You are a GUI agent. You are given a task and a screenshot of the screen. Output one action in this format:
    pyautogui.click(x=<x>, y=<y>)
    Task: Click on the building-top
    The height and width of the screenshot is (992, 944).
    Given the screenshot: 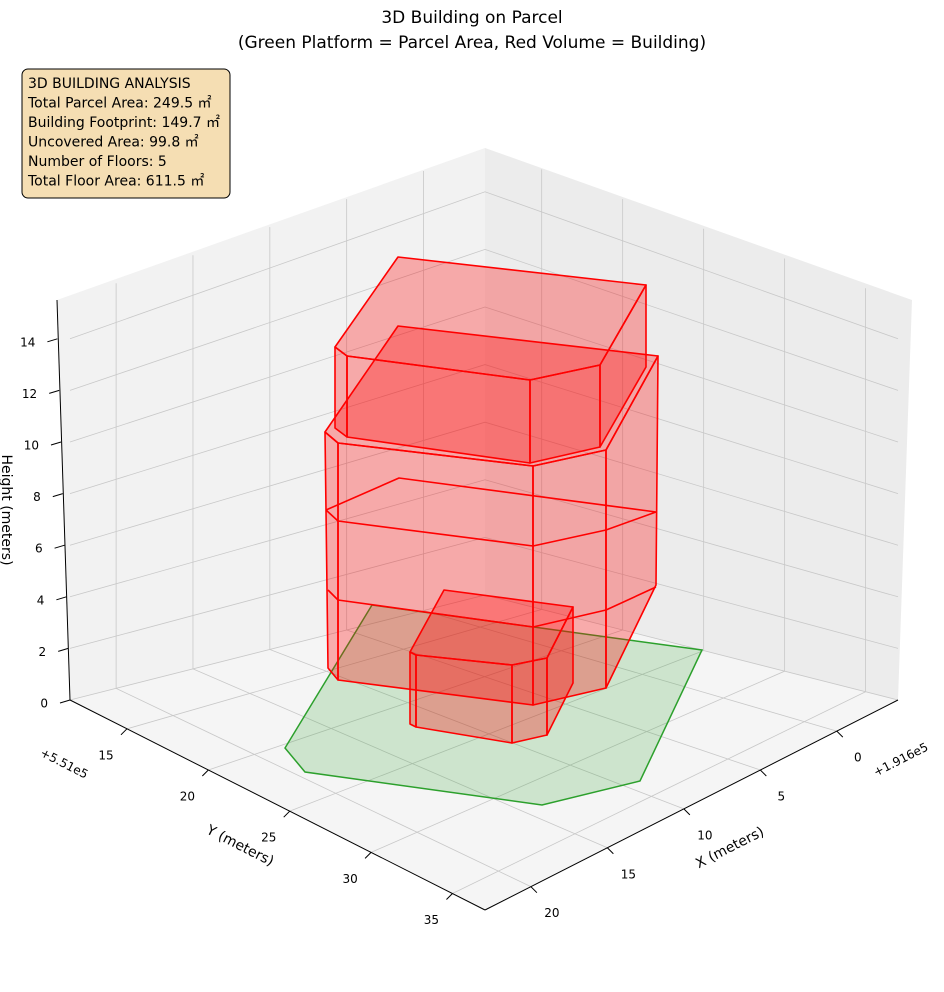 What is the action you would take?
    pyautogui.click(x=491, y=396)
    